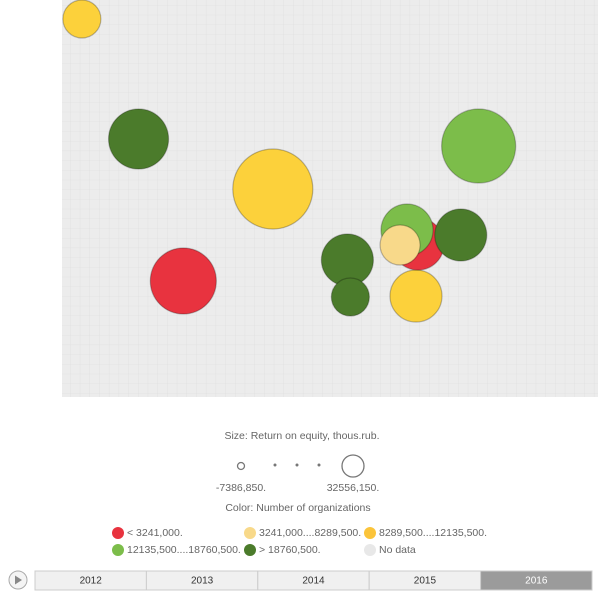  What do you see at coordinates (184, 550) in the screenshot?
I see `color-legend-label: 12135,500....18760,500.` at bounding box center [184, 550].